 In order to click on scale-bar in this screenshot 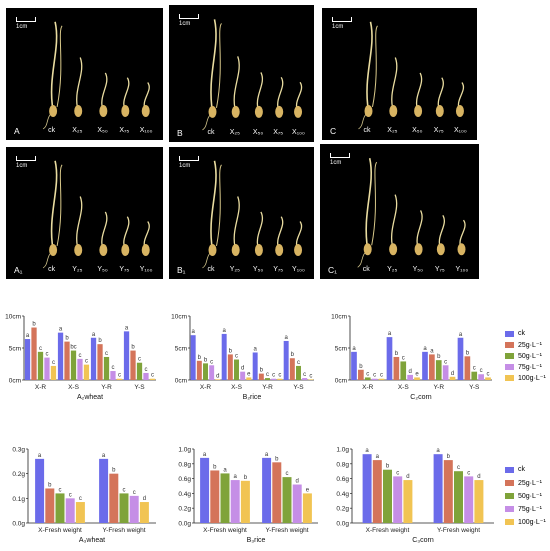, I will do `click(189, 16)`.